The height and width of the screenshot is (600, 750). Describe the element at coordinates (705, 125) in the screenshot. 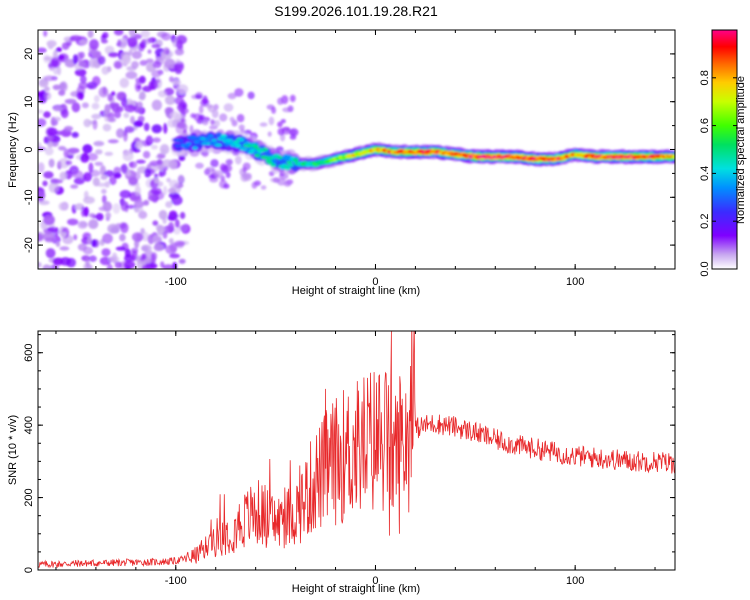

I see `colorbar-tick-label: 0.6` at that location.